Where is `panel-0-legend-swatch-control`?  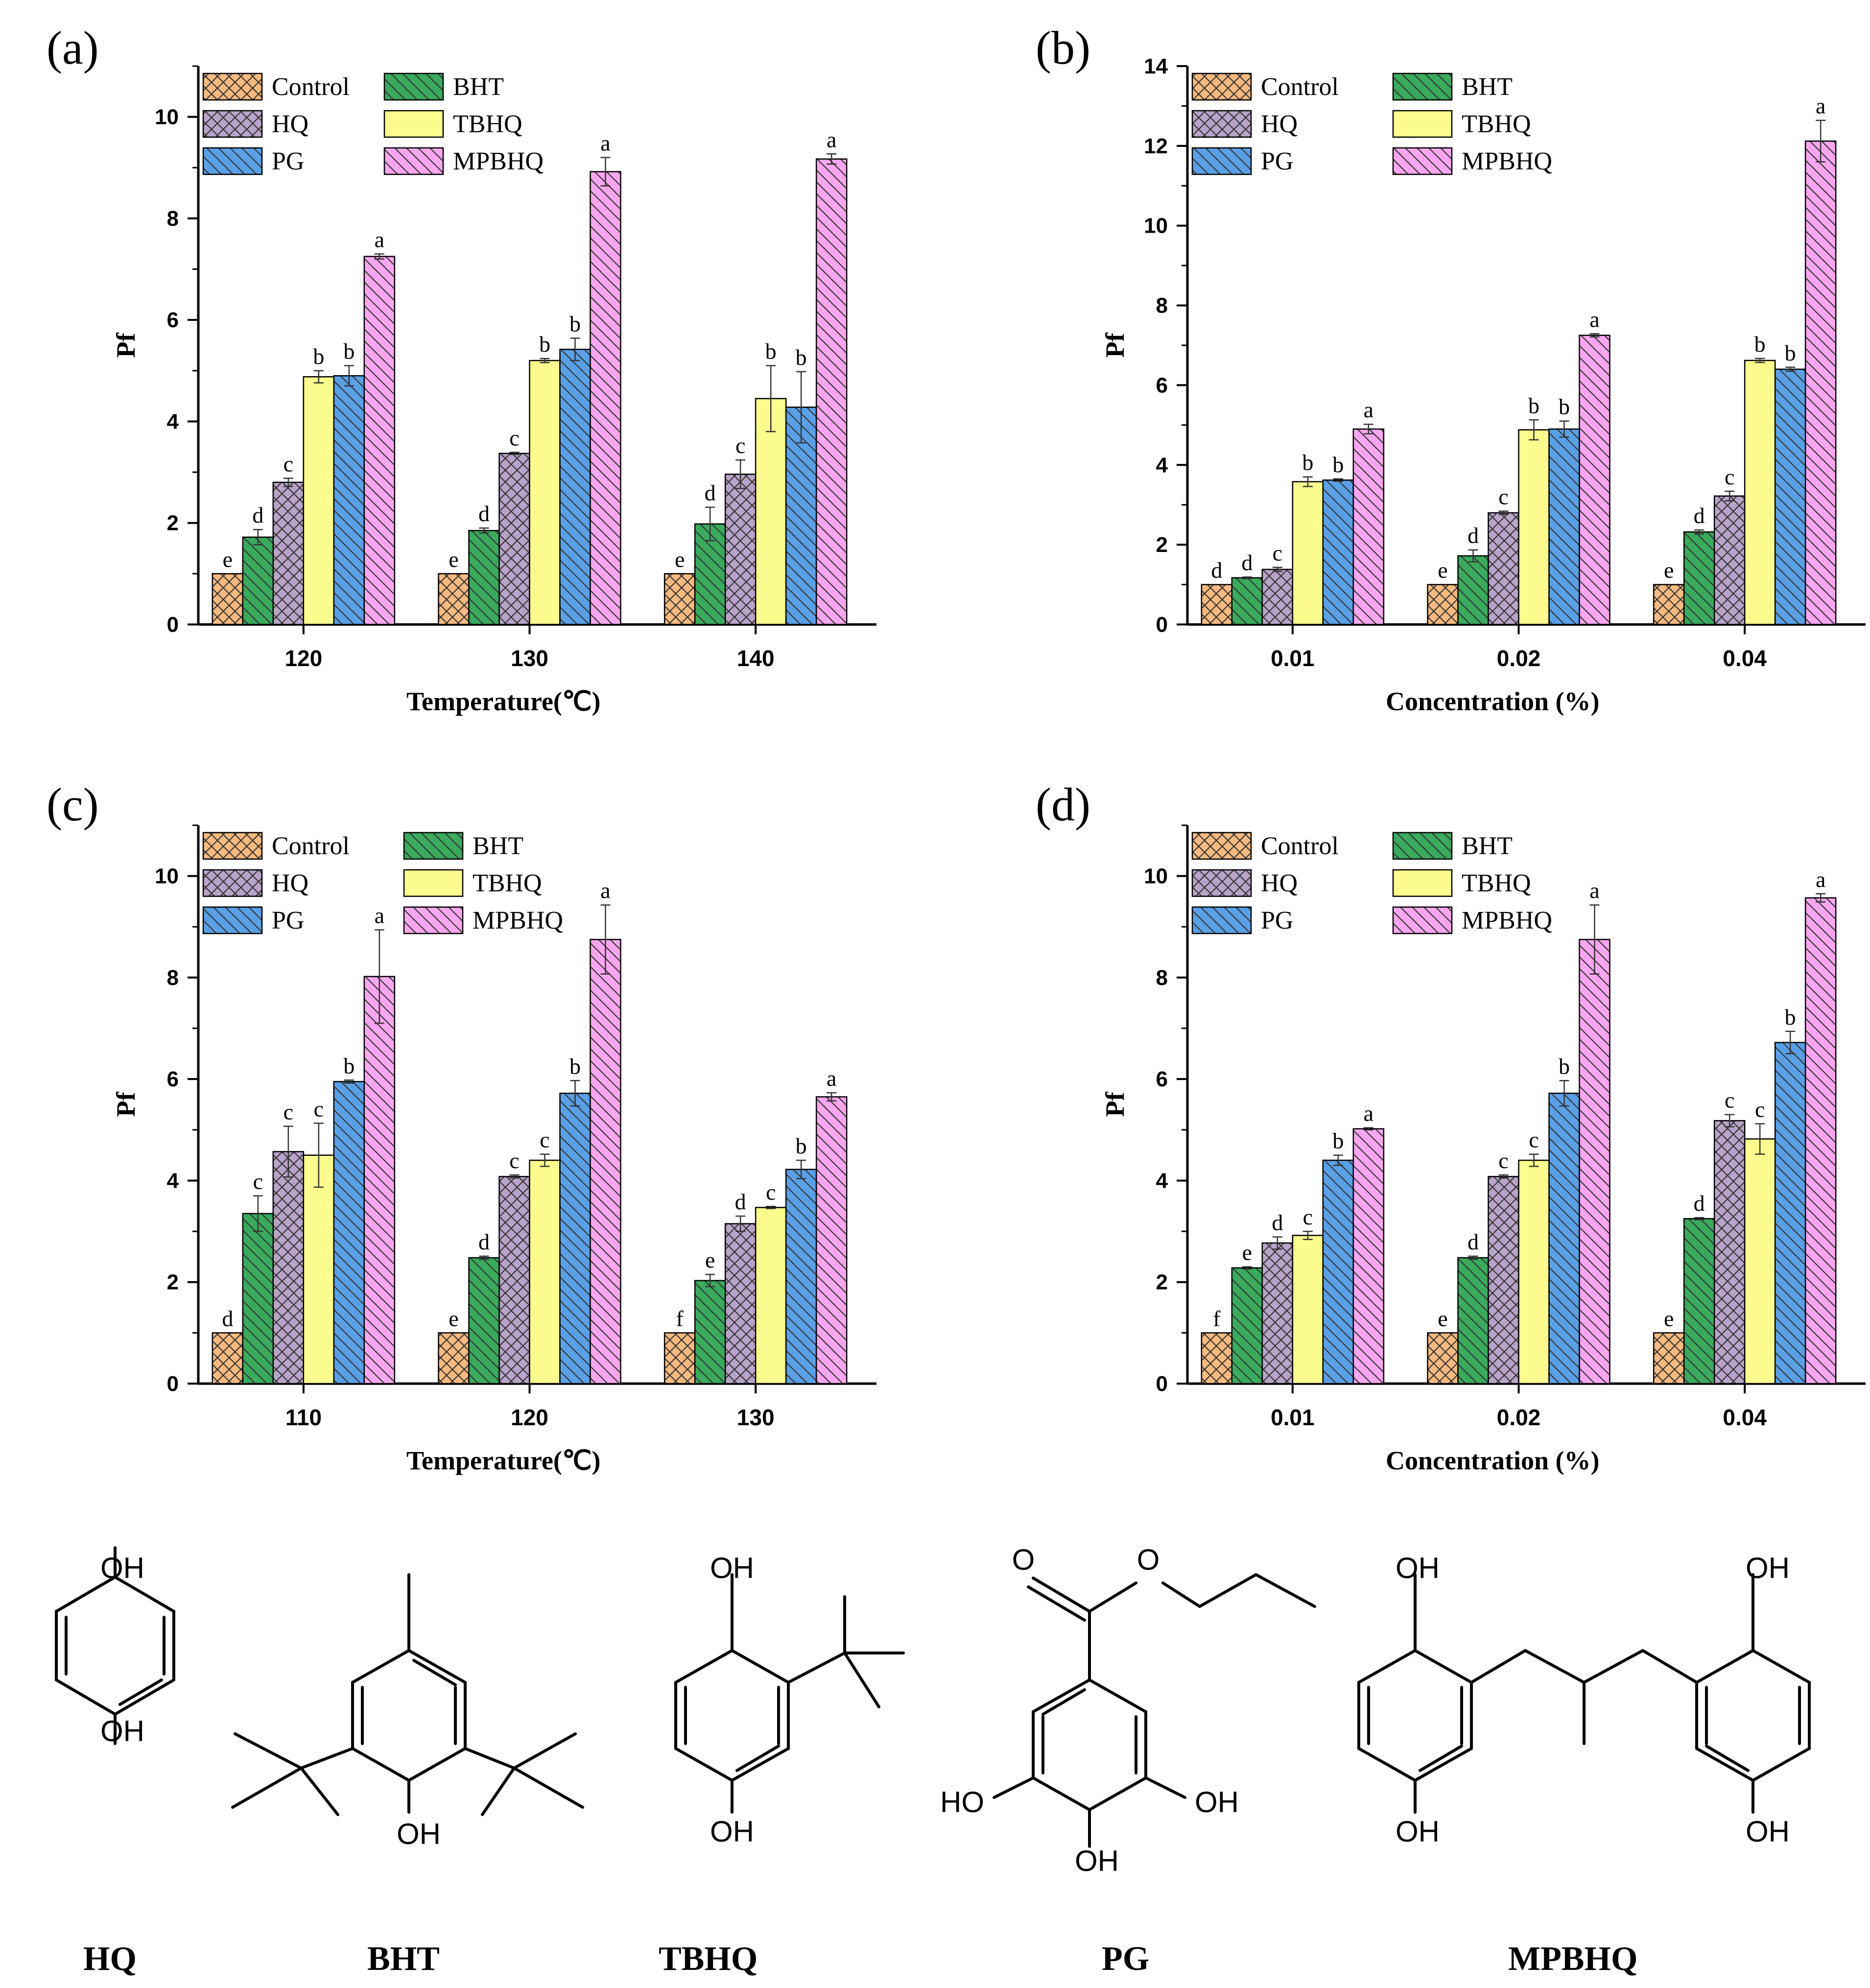 panel-0-legend-swatch-control is located at coordinates (232, 86).